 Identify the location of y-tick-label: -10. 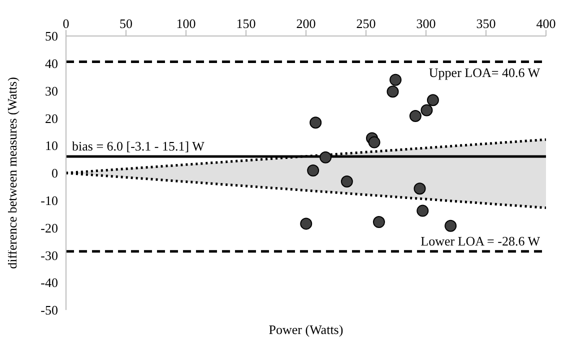
(49, 200).